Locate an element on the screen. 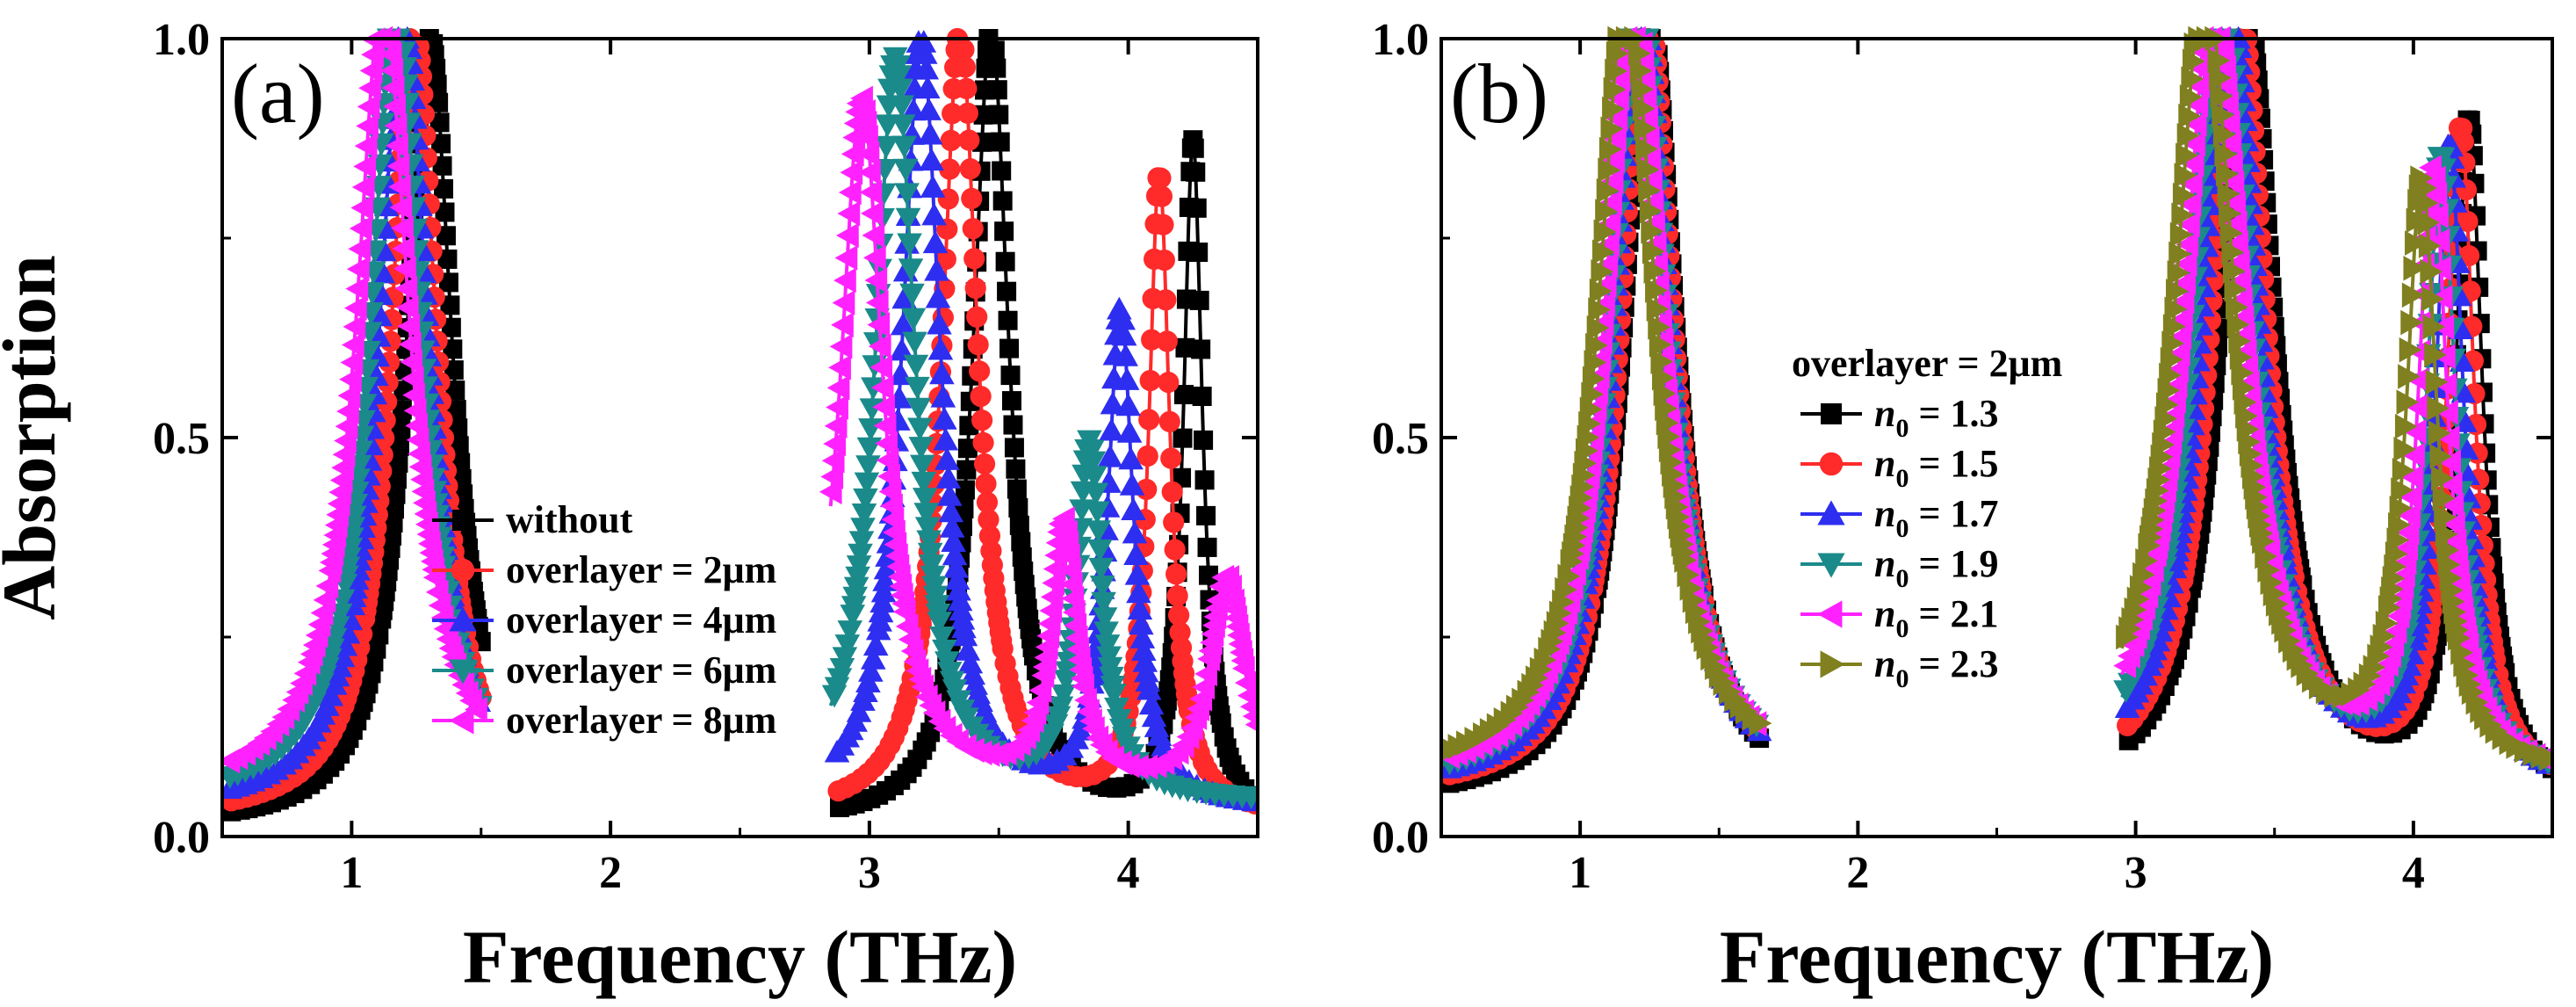  x-tick-label: 4 is located at coordinates (2413, 873).